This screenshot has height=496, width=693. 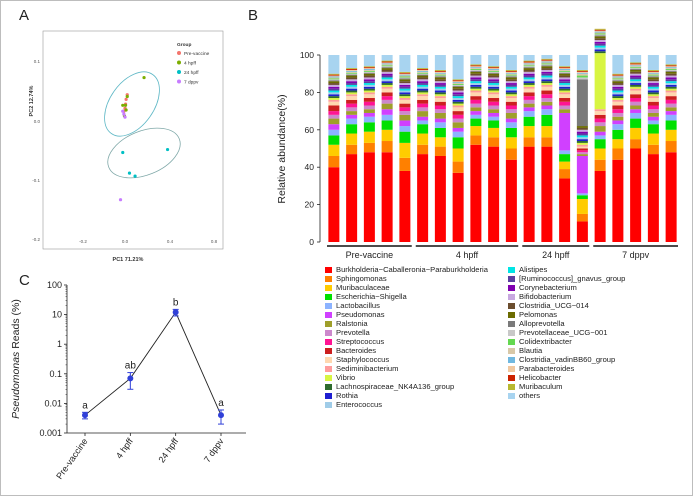 What do you see at coordinates (566, 323) in the screenshot?
I see `legend-item: Alloprevotella` at bounding box center [566, 323].